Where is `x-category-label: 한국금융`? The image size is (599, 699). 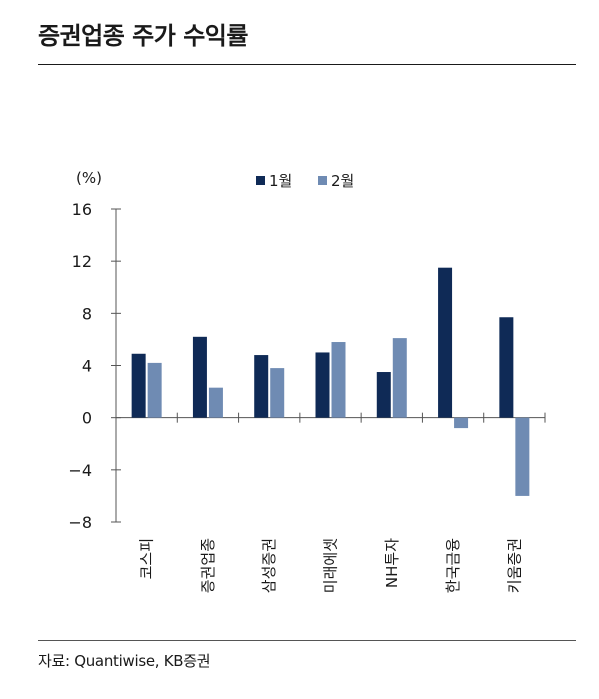 x-category-label: 한국금융 is located at coordinates (453, 565).